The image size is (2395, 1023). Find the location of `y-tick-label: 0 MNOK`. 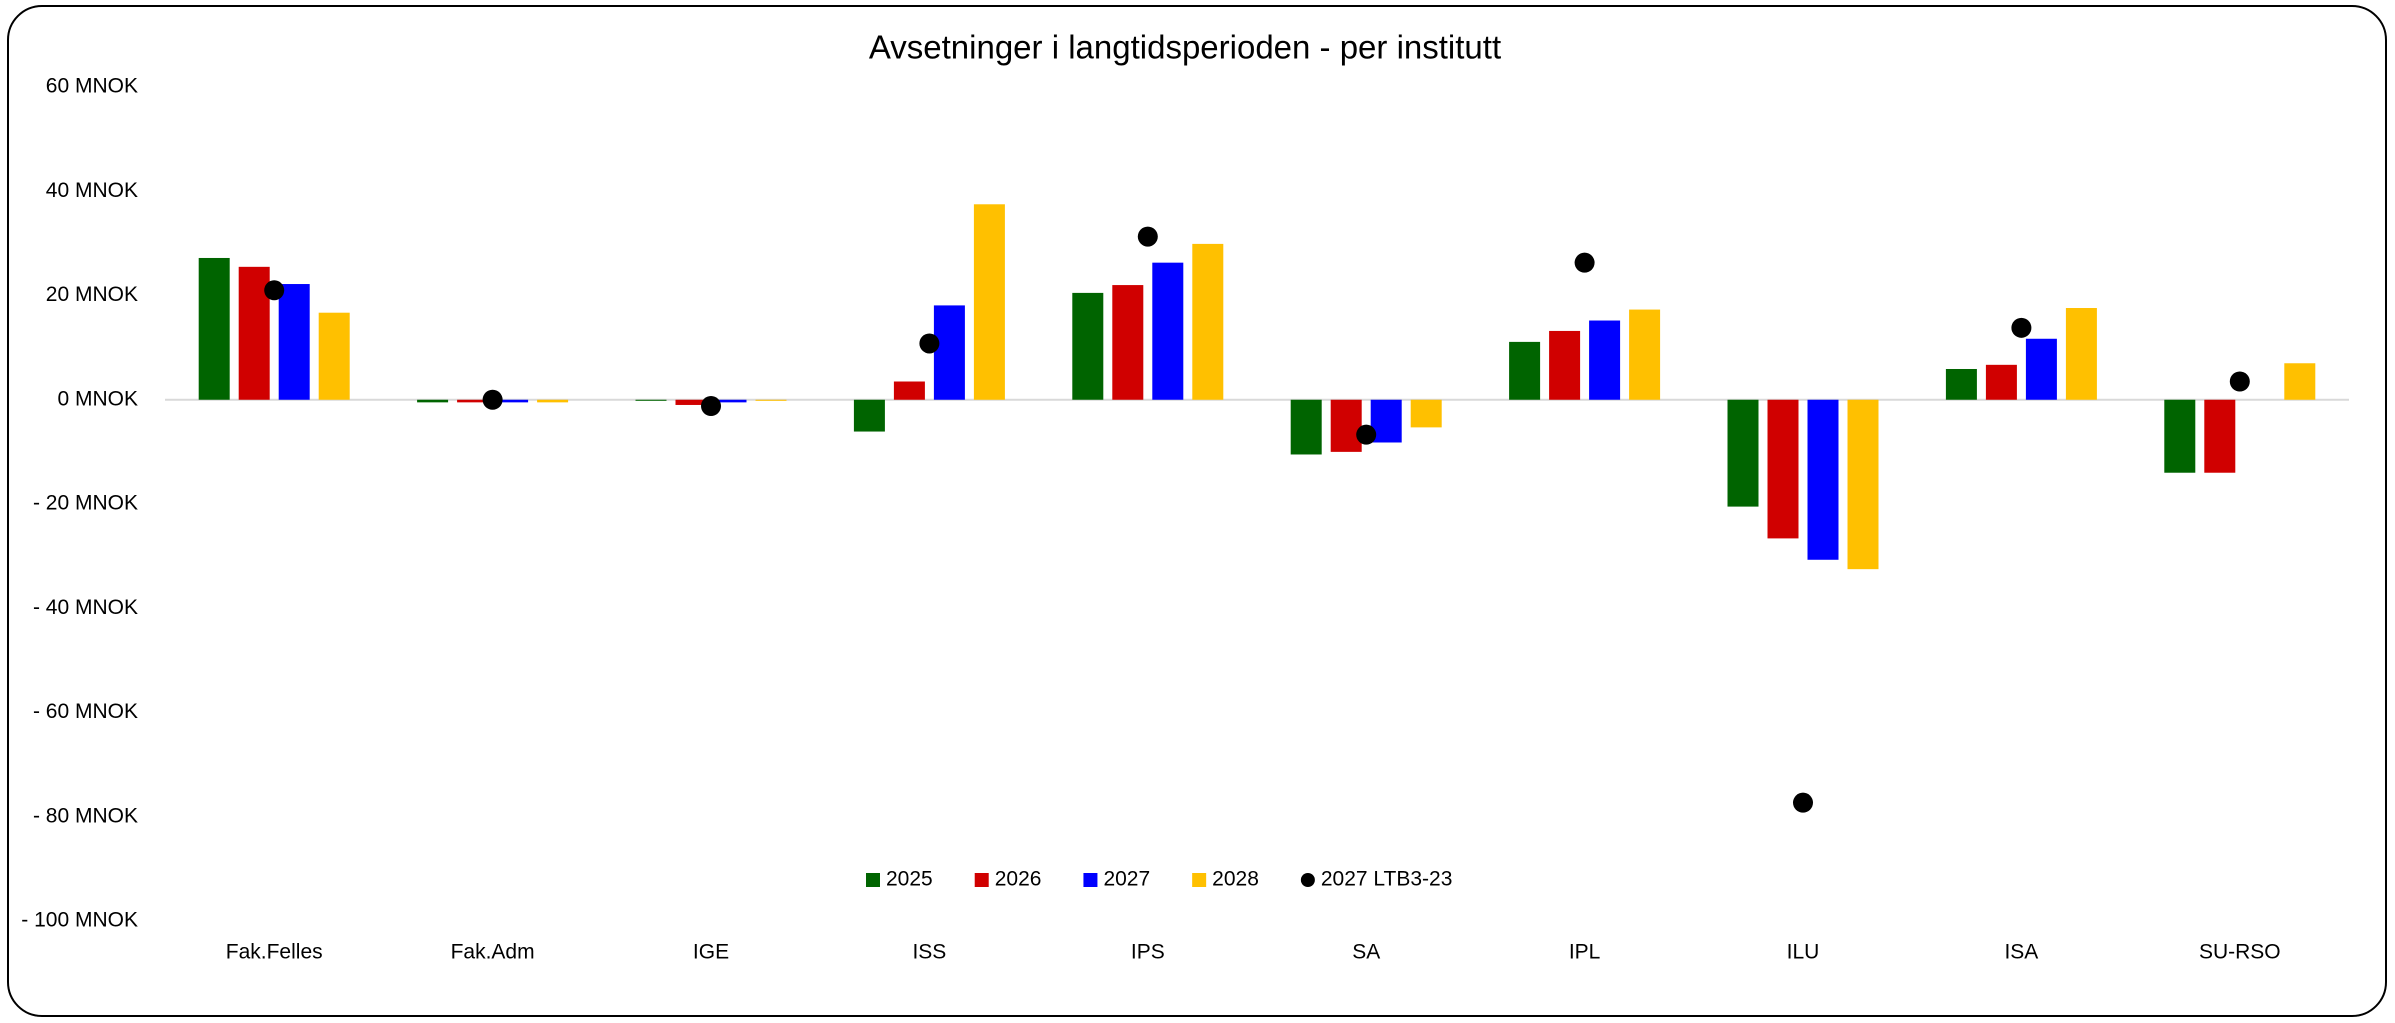

y-tick-label: 0 MNOK is located at coordinates (97, 398).